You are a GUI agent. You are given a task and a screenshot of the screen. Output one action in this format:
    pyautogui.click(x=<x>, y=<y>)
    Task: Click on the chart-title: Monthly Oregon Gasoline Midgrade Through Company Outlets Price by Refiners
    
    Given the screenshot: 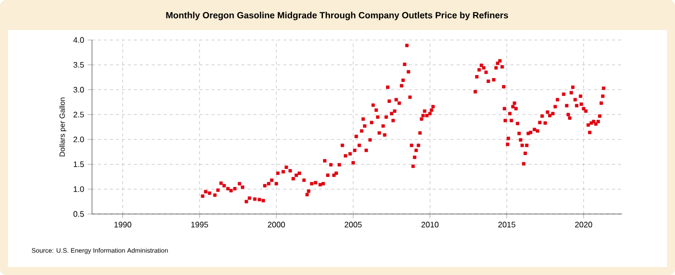 What is the action you would take?
    pyautogui.click(x=337, y=16)
    